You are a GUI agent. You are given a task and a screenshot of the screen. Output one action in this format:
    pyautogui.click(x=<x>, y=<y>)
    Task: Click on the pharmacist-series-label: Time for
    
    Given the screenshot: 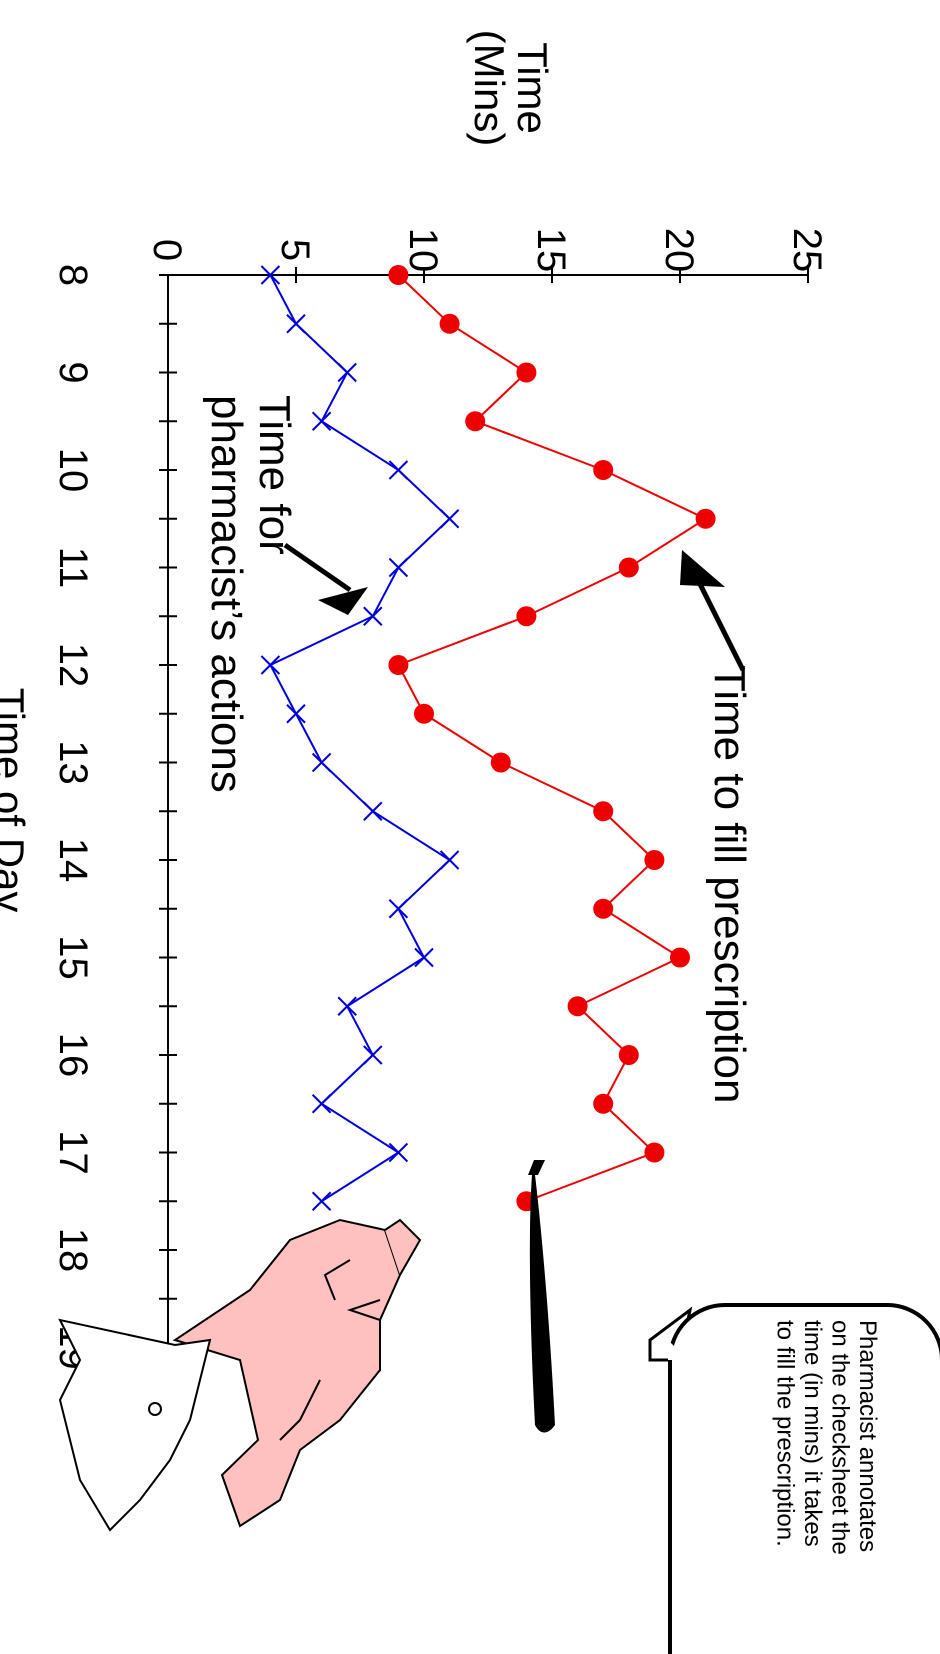 What is the action you would take?
    pyautogui.click(x=274, y=475)
    